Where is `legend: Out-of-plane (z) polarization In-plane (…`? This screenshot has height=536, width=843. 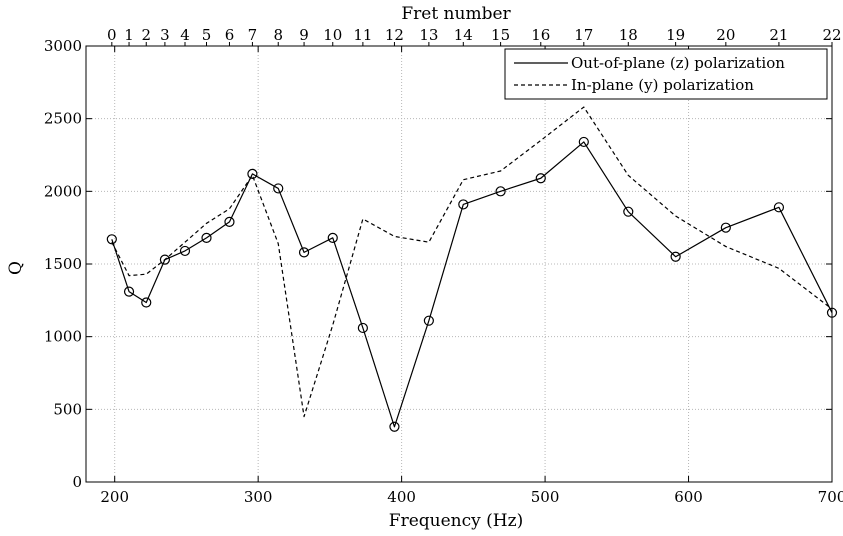
legend: Out-of-plane (z) polarization In-plane (… is located at coordinates (666, 74).